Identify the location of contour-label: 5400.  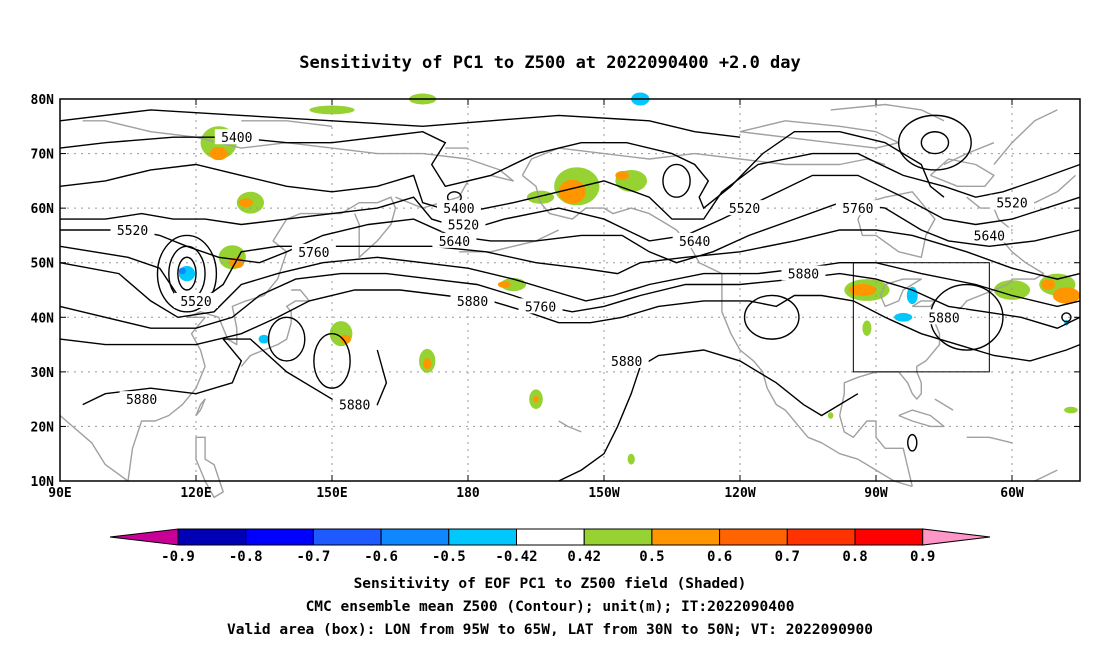
(236, 138).